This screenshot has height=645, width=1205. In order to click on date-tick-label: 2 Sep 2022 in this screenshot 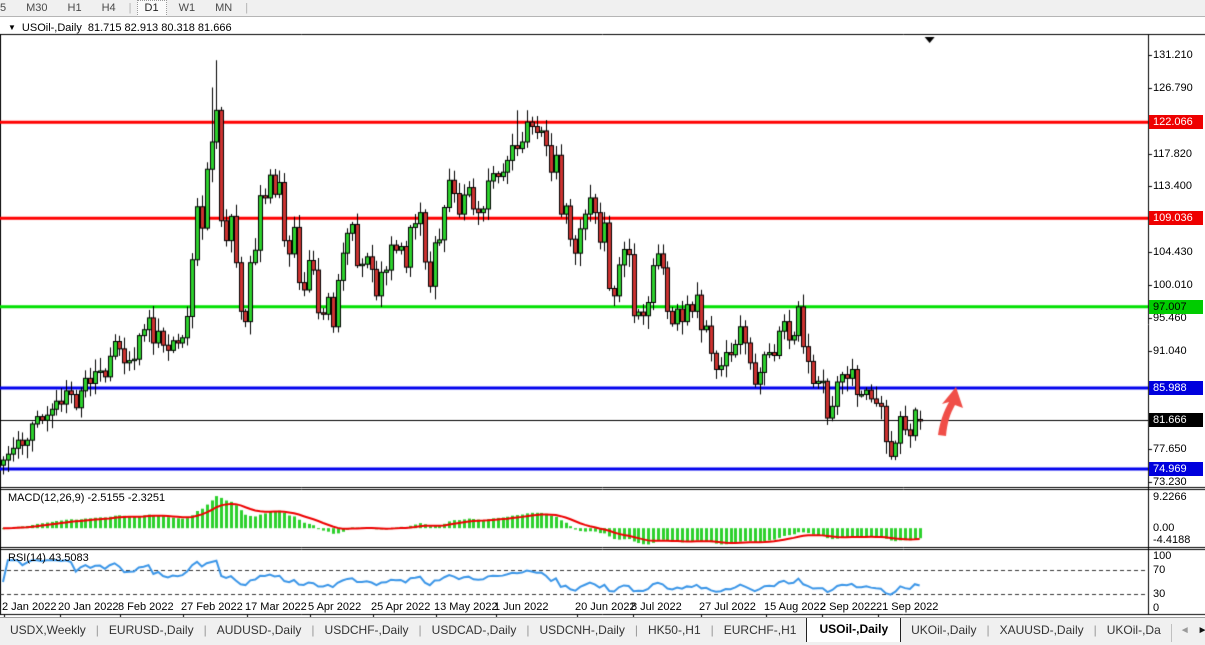, I will do `click(848, 607)`.